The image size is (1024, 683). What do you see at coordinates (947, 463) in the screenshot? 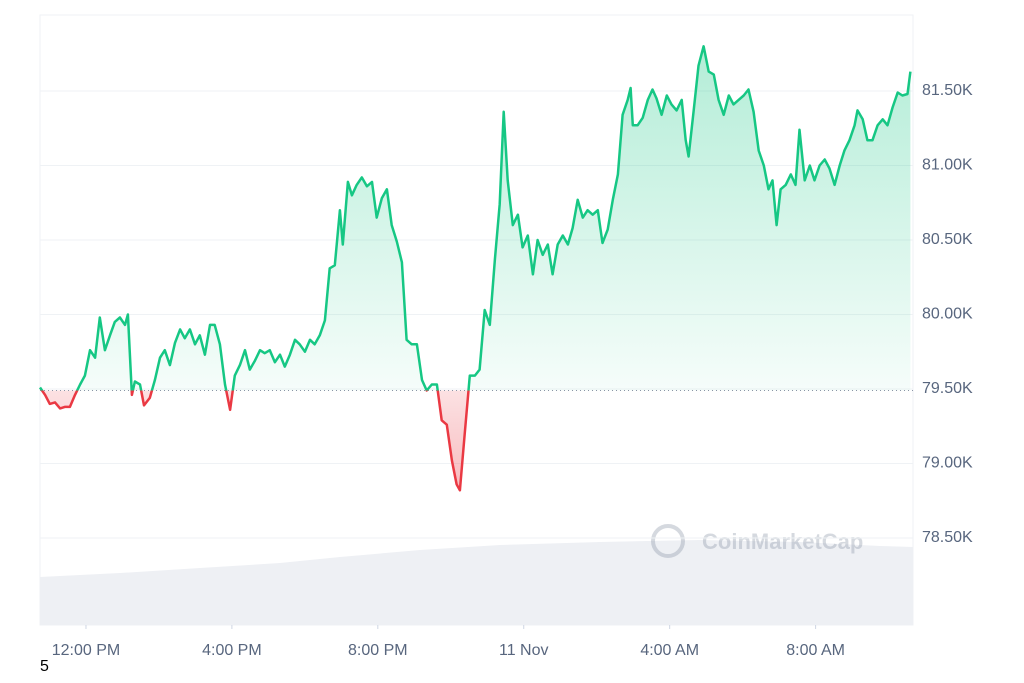
I see `y-tick-label: 79.00K` at bounding box center [947, 463].